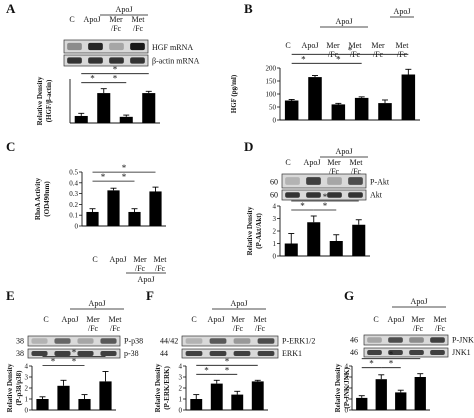 Image resolution: width=474 pixels, height=418 pixels. What do you see at coordinates (10, 295) in the screenshot?
I see `panel-letter: E` at bounding box center [10, 295].